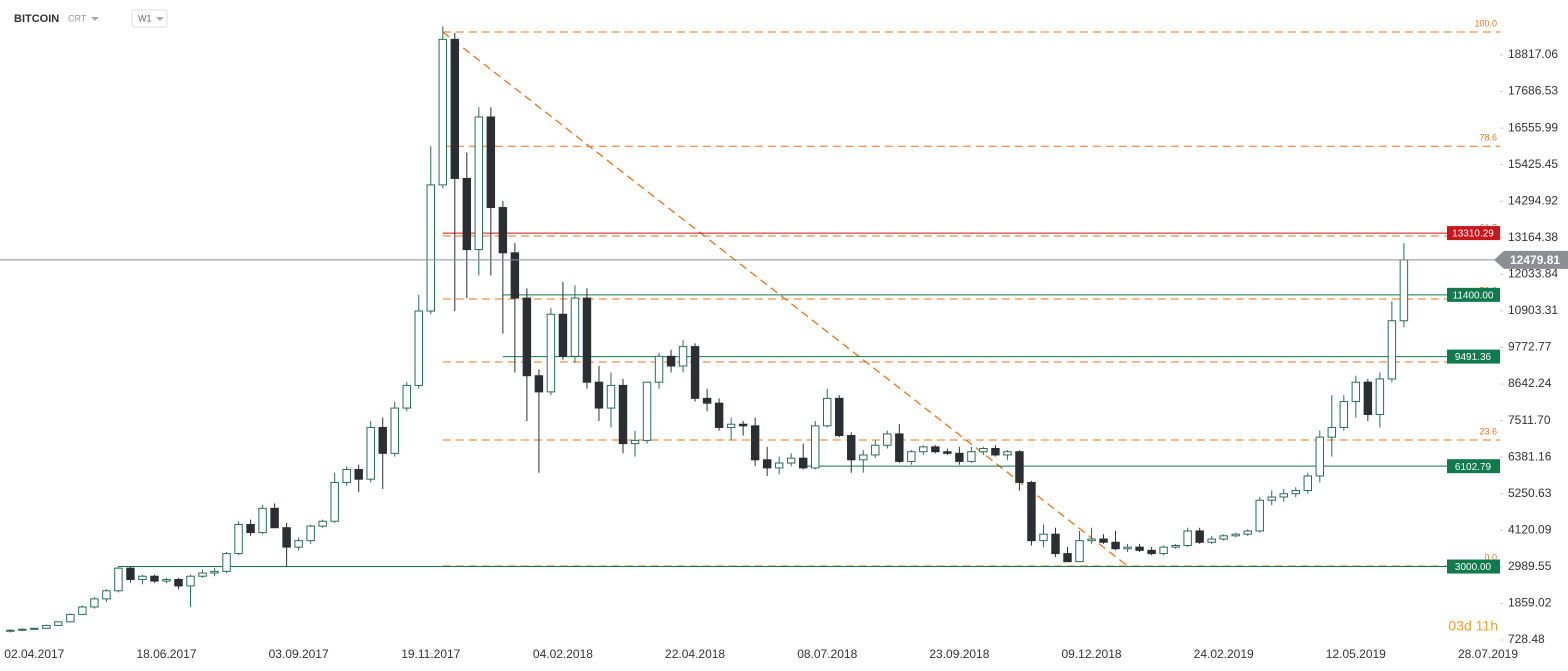 This screenshot has height=671, width=1568. What do you see at coordinates (1533, 54) in the screenshot?
I see `y-tick-label: 18817.06` at bounding box center [1533, 54].